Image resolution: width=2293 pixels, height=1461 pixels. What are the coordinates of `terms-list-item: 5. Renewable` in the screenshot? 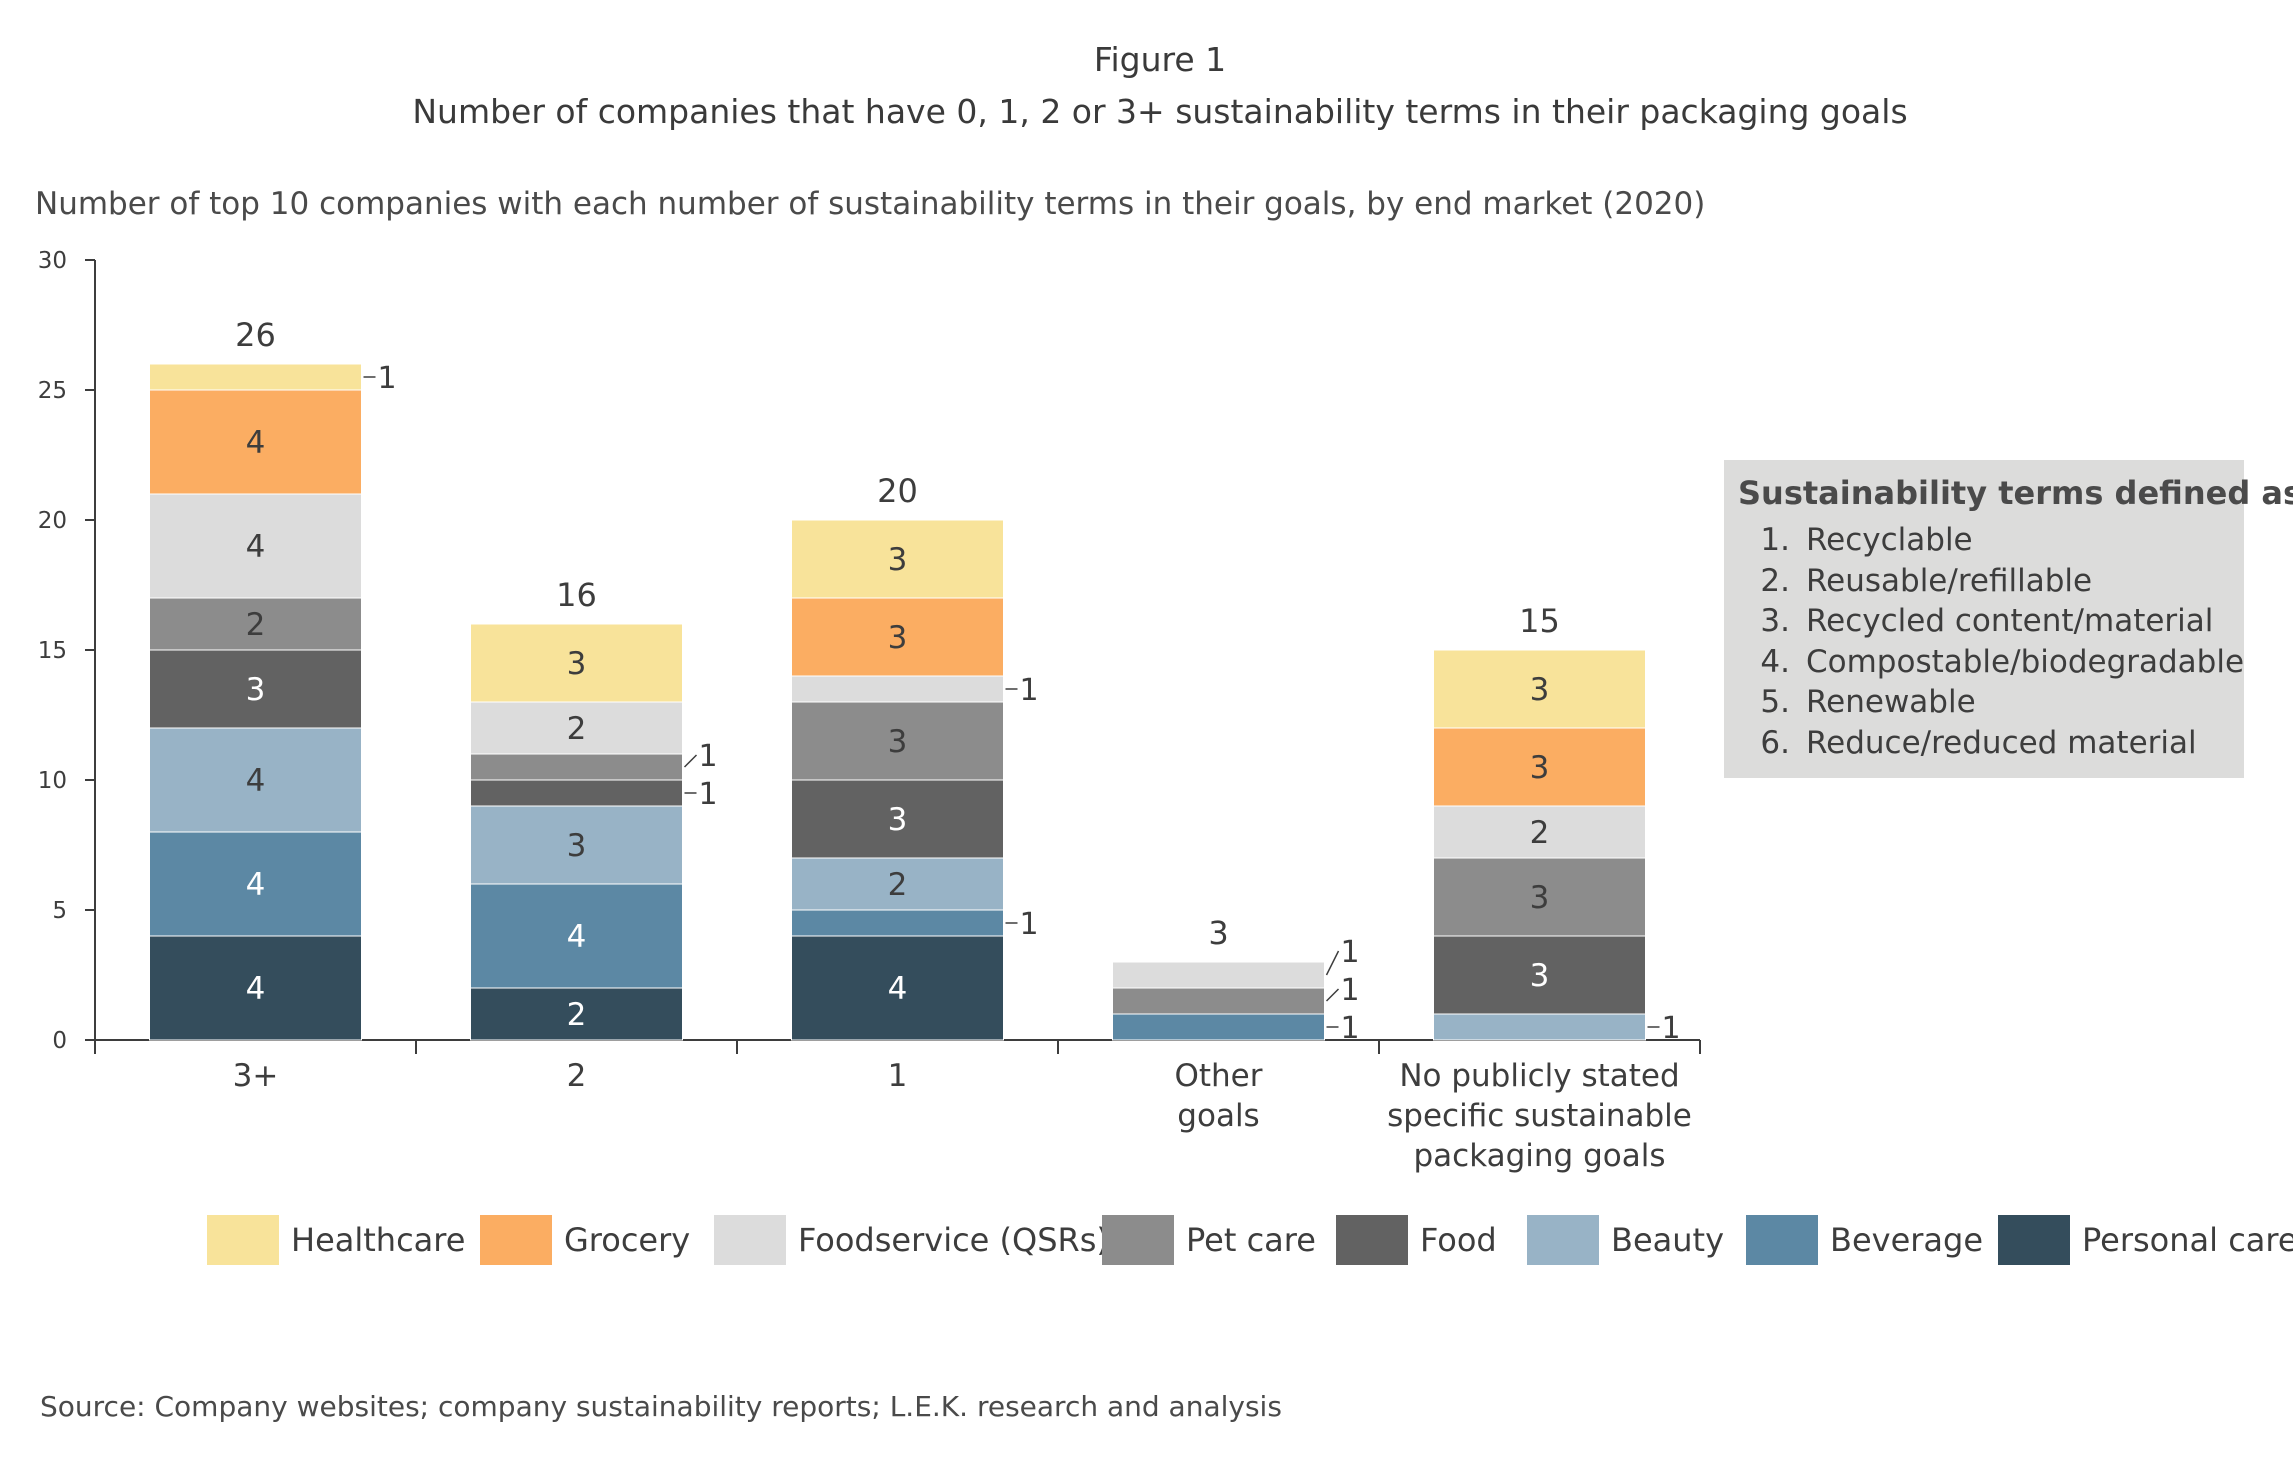 It's located at (1984, 702).